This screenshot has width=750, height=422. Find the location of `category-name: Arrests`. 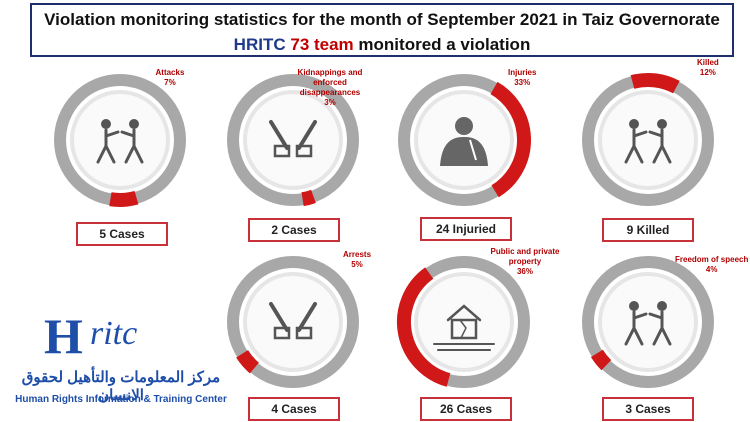

category-name: Arrests is located at coordinates (357, 254).